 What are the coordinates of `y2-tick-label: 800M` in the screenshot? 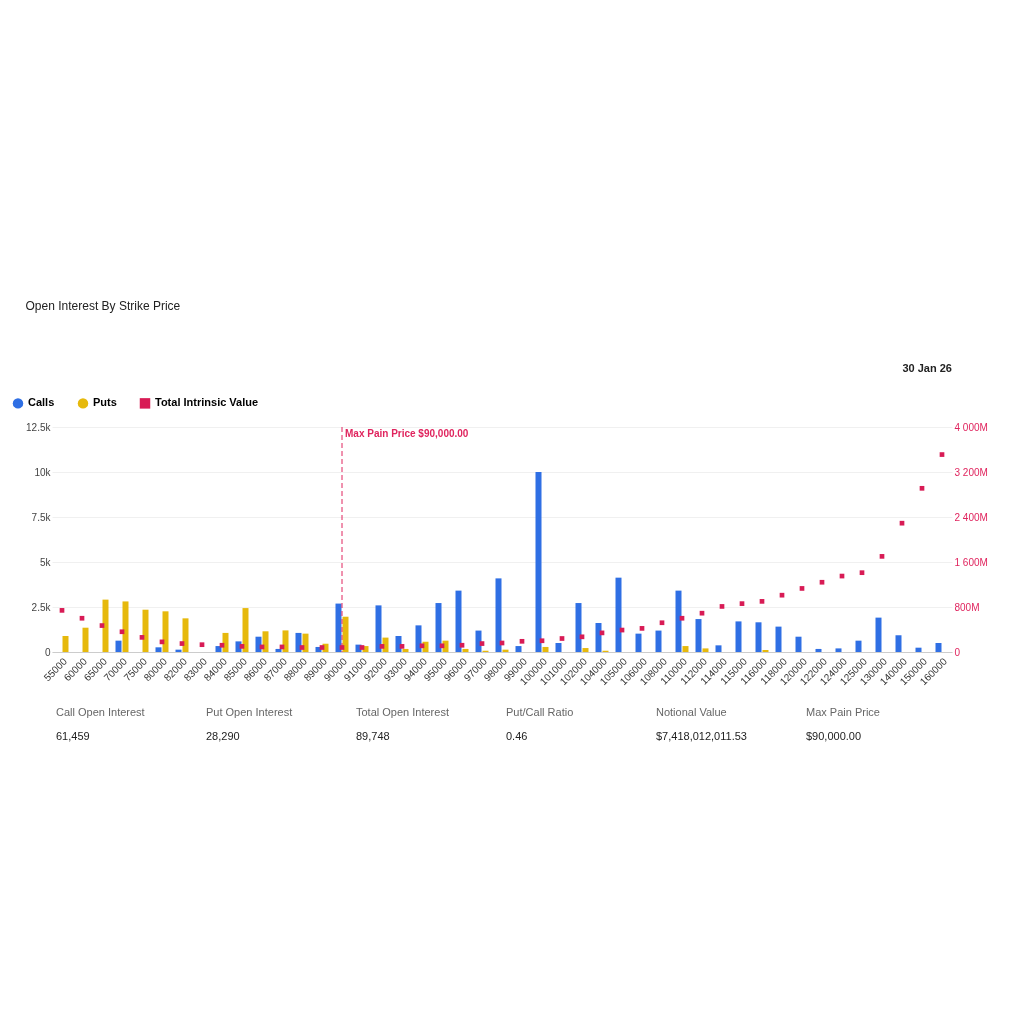 It's located at (967, 607).